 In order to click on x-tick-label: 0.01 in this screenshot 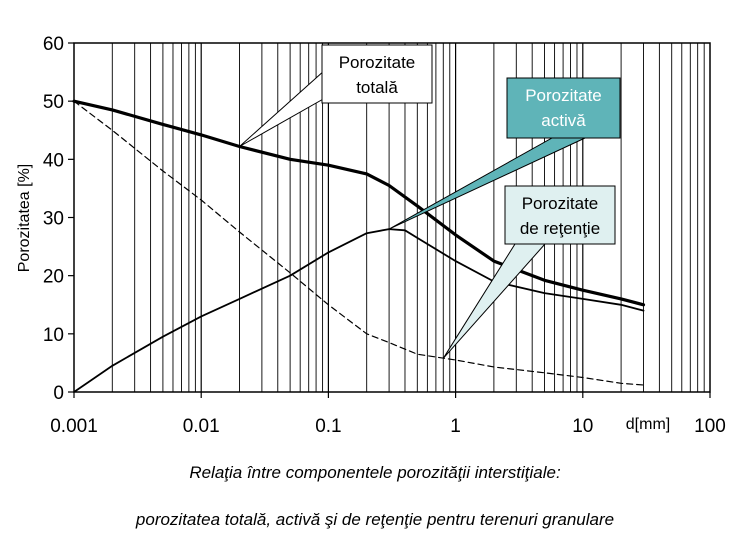, I will do `click(201, 426)`.